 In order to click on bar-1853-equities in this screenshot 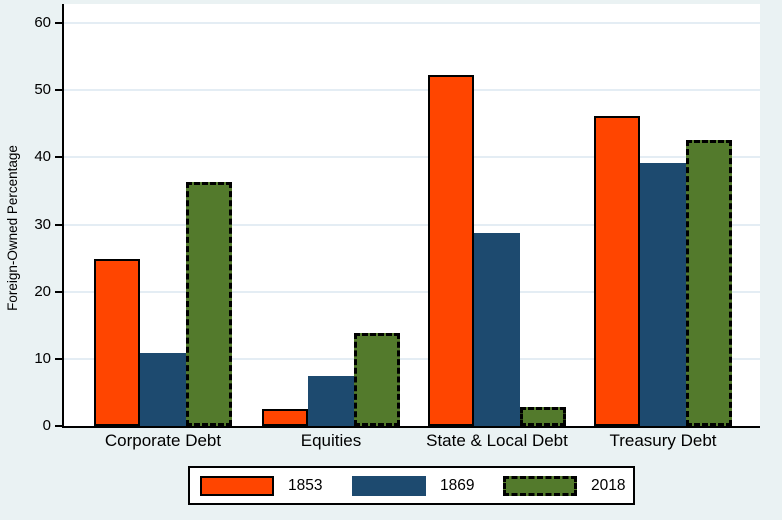, I will do `click(285, 417)`.